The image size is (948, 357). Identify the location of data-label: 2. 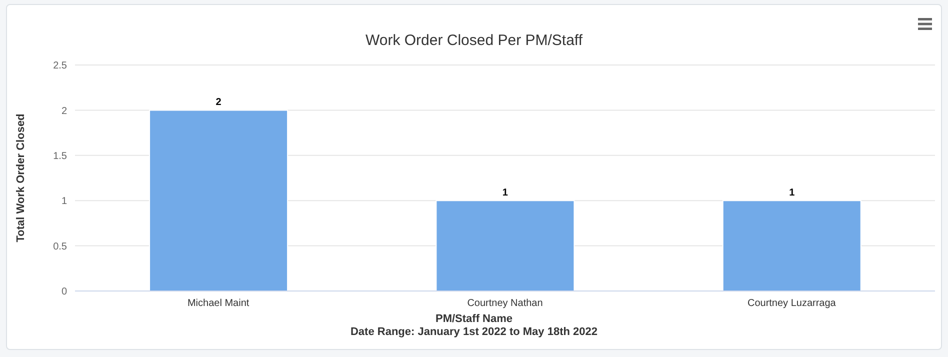
(219, 102).